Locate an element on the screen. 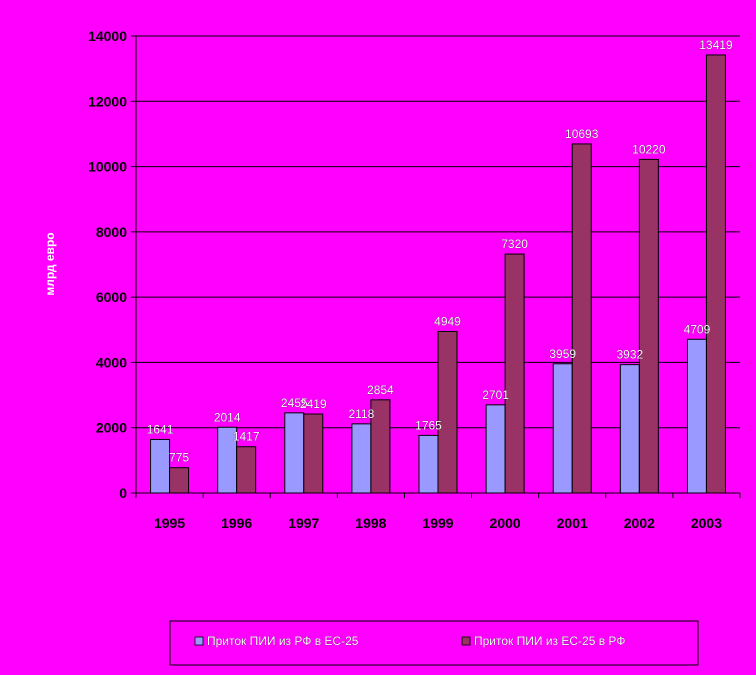 This screenshot has height=675, width=756. legend-frame is located at coordinates (434, 643).